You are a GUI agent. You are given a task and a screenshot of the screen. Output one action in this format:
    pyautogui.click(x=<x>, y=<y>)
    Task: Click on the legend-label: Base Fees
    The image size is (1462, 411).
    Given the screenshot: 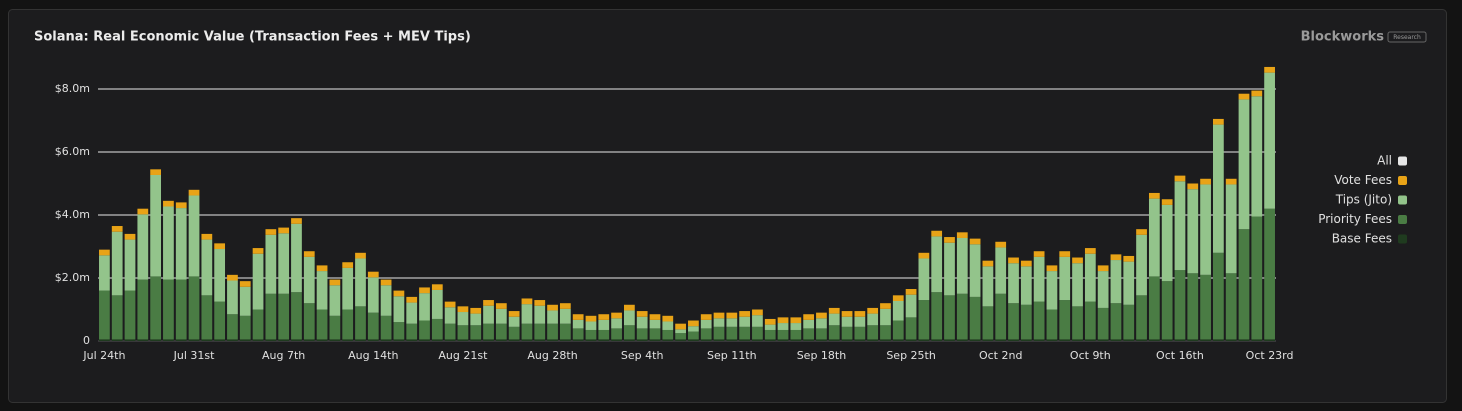 What is the action you would take?
    pyautogui.click(x=1362, y=239)
    